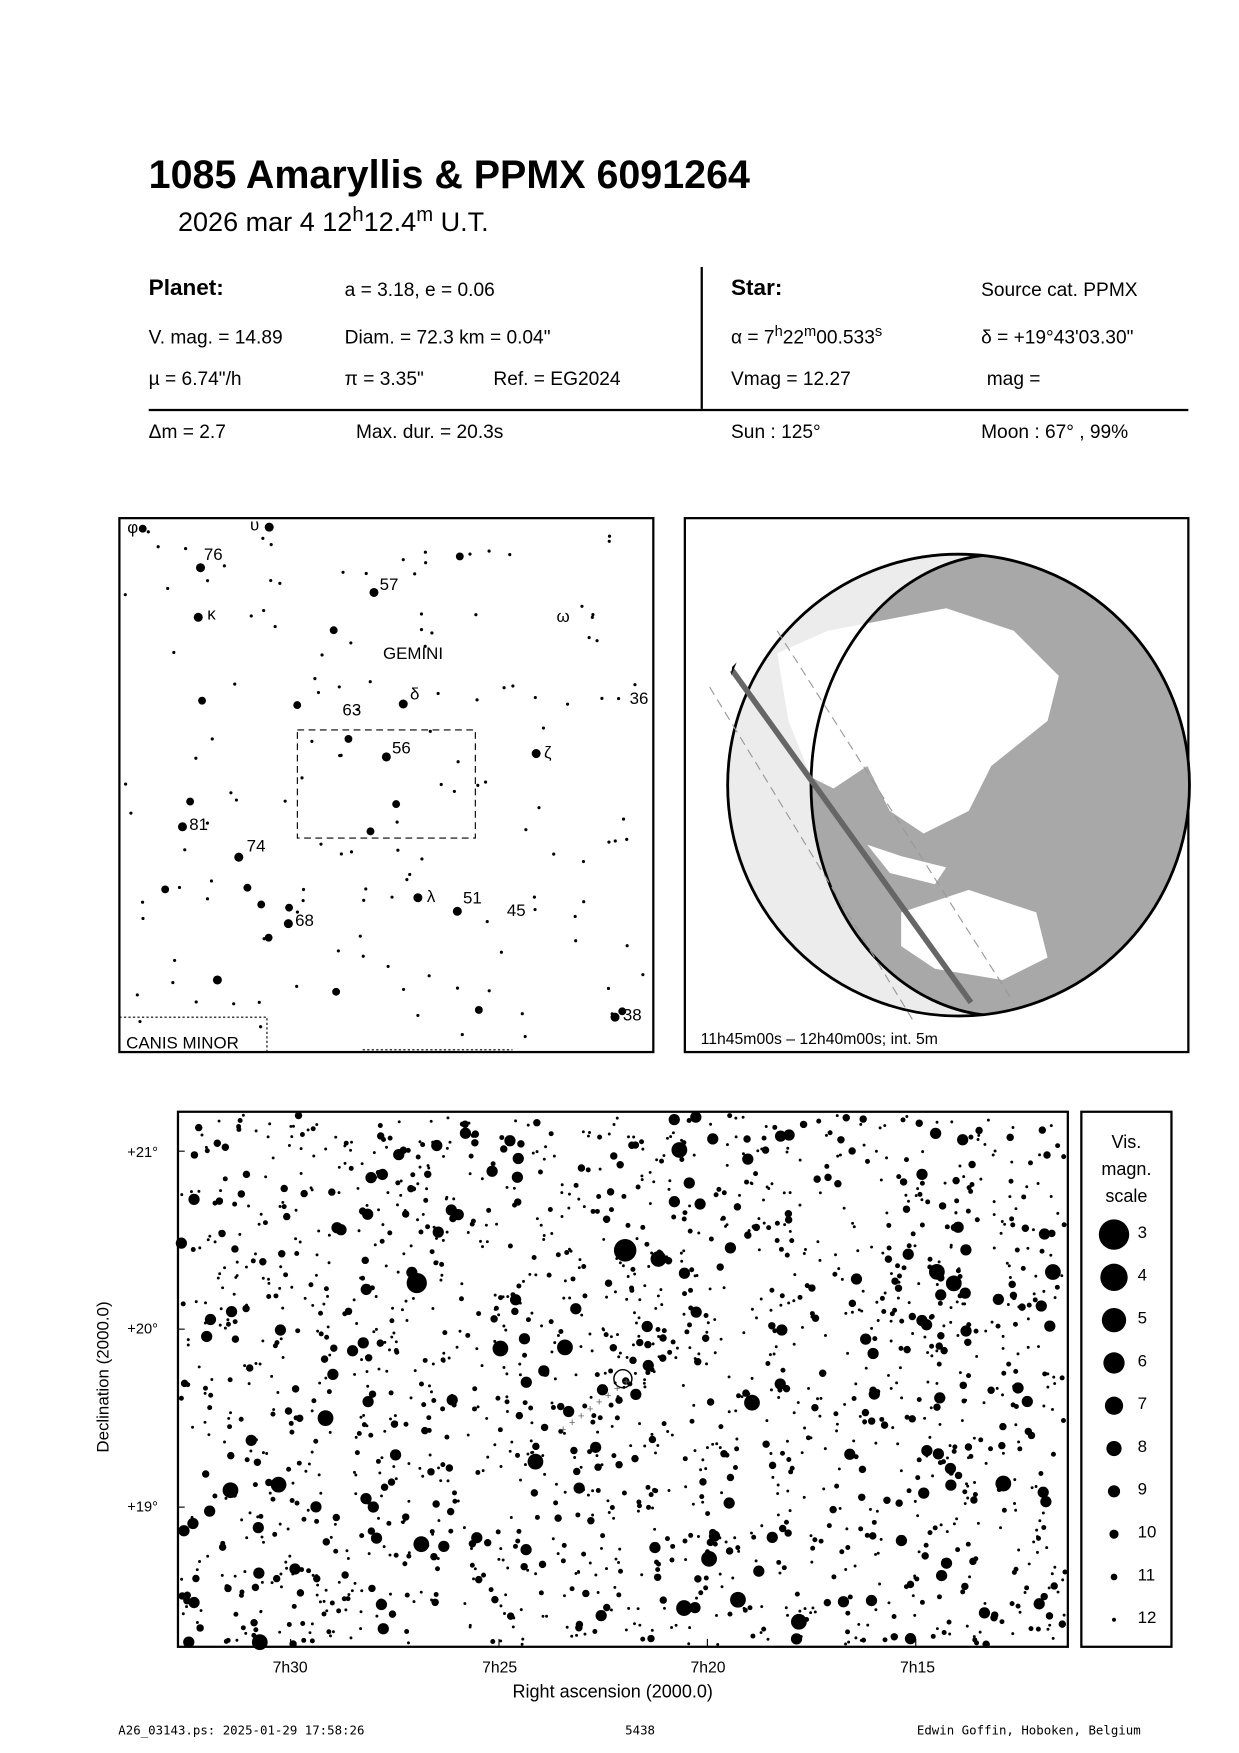 The height and width of the screenshot is (1753, 1239). Describe the element at coordinates (358, 214) in the screenshot. I see `date-h: h` at that location.